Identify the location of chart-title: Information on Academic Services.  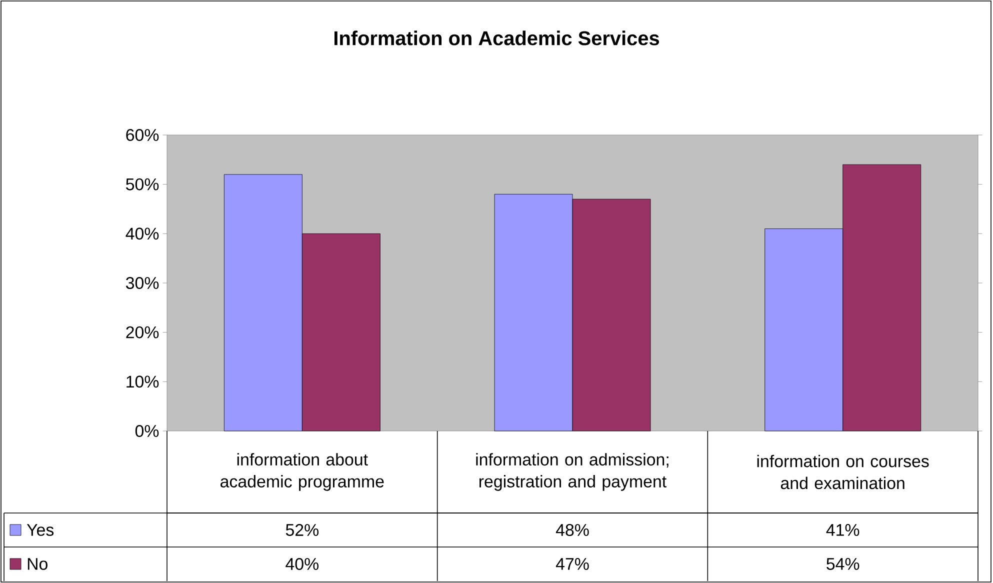
(496, 38).